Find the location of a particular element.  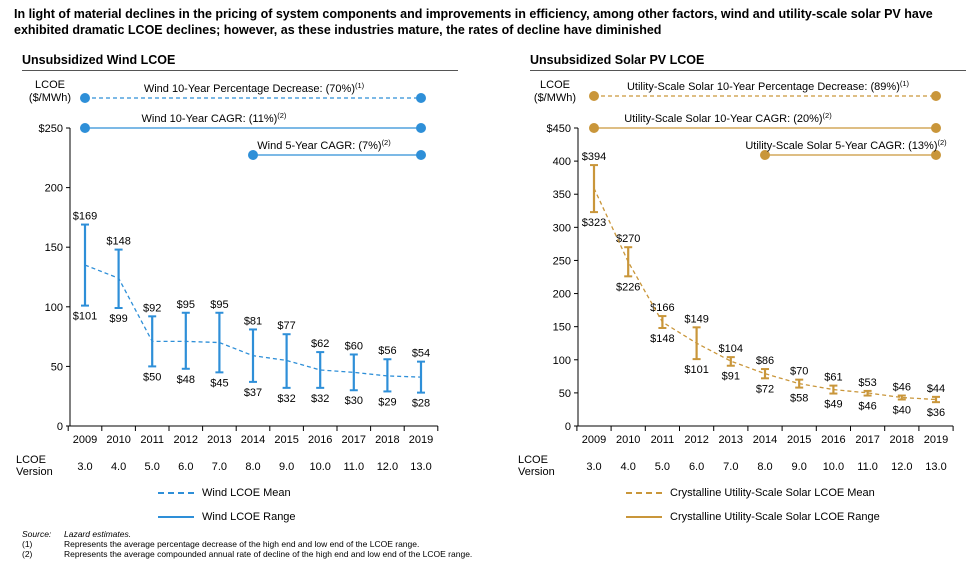

x-tick-label: 2019 is located at coordinates (936, 440).